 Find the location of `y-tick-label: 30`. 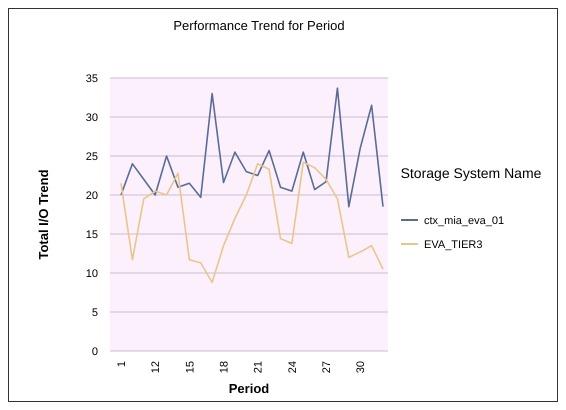

y-tick-label: 30 is located at coordinates (92, 118).